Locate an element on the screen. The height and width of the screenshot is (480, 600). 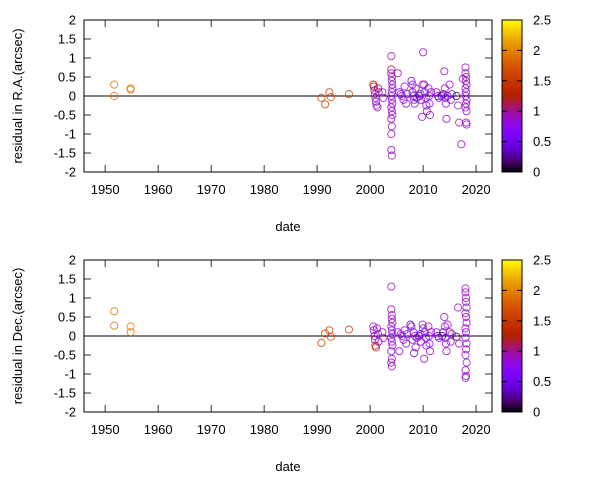
x-tick-label: 1970 is located at coordinates (211, 429).